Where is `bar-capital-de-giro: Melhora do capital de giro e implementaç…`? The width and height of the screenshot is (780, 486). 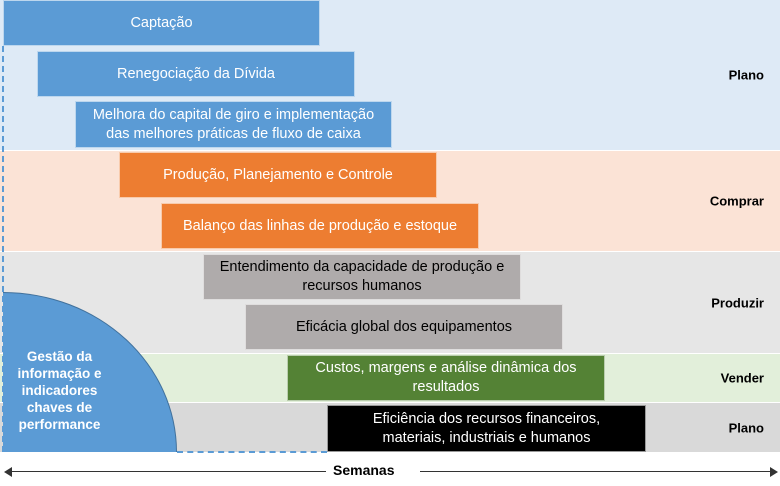
bar-capital-de-giro: Melhora do capital de giro e implementaç… is located at coordinates (233, 124).